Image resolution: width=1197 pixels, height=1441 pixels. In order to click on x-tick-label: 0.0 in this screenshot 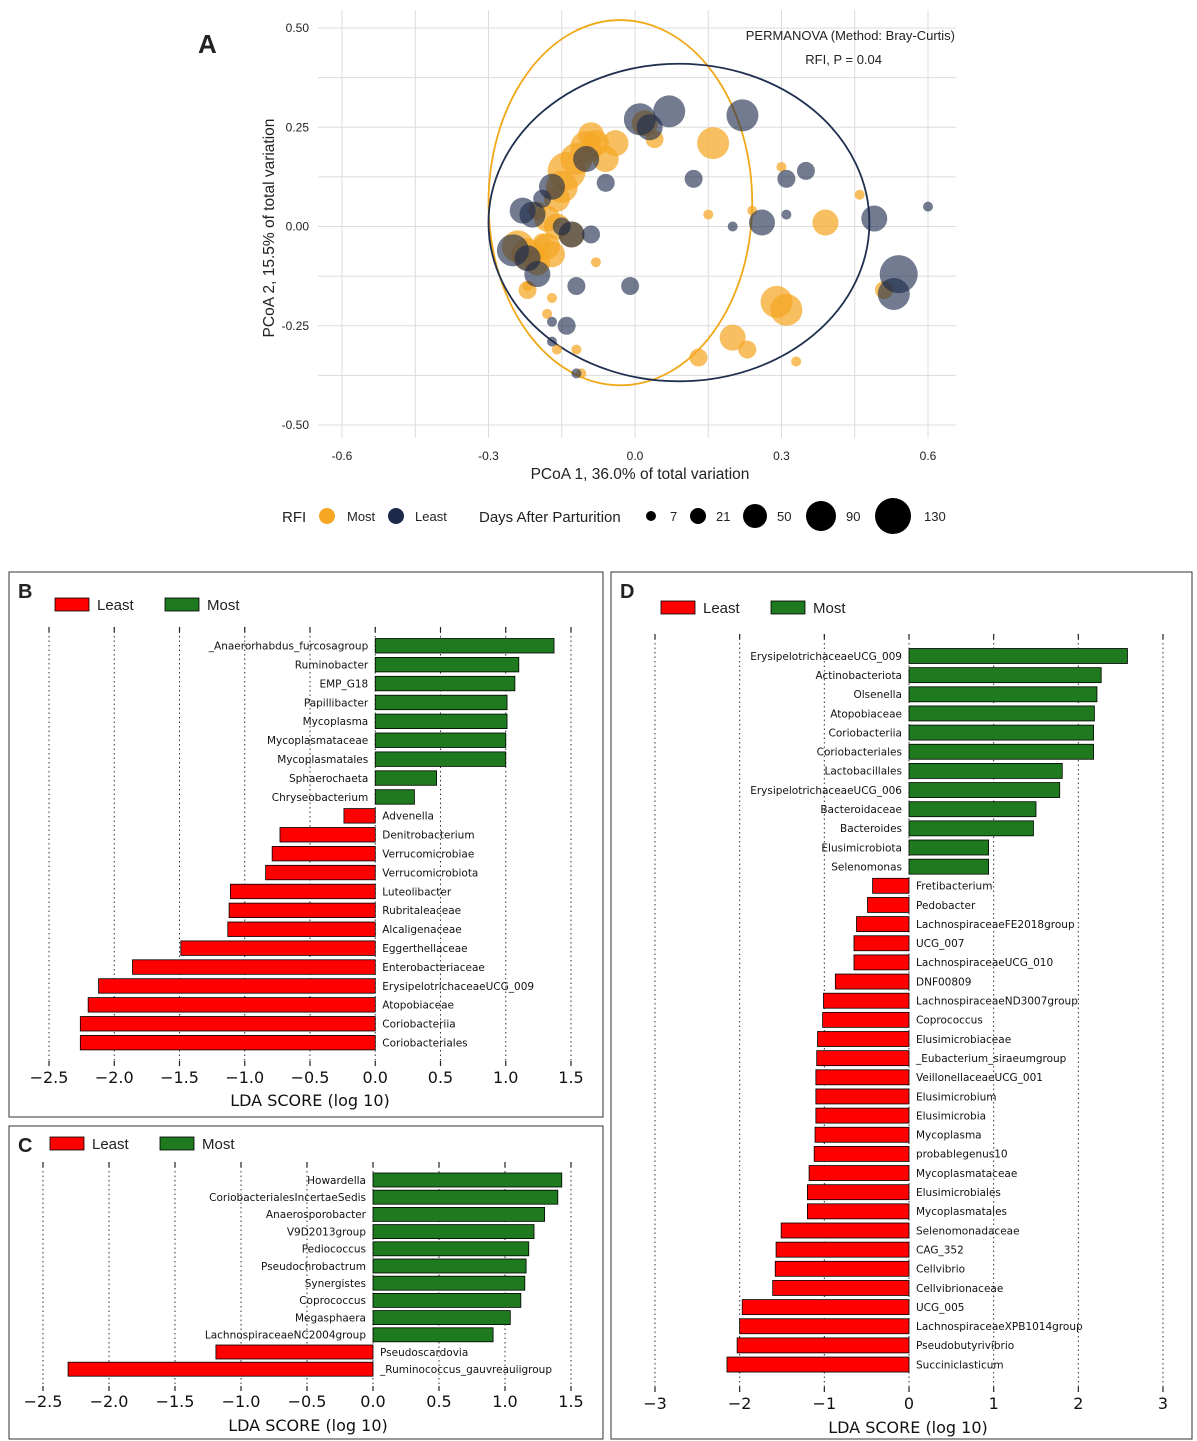, I will do `click(635, 456)`.